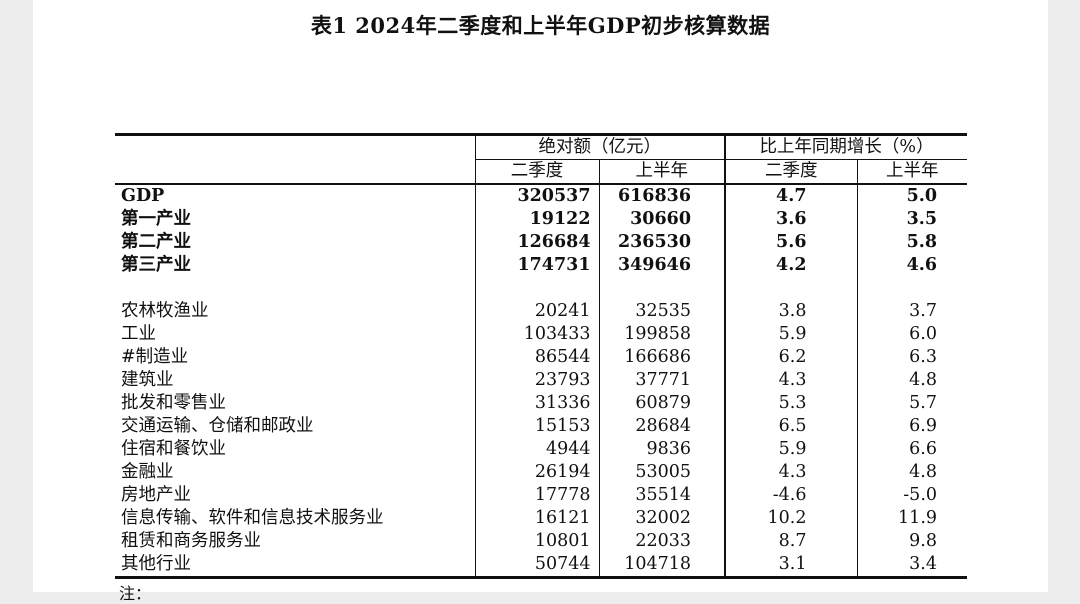 The height and width of the screenshot is (604, 1080). What do you see at coordinates (536, 380) in the screenshot?
I see `cell-abs-q2: 23793` at bounding box center [536, 380].